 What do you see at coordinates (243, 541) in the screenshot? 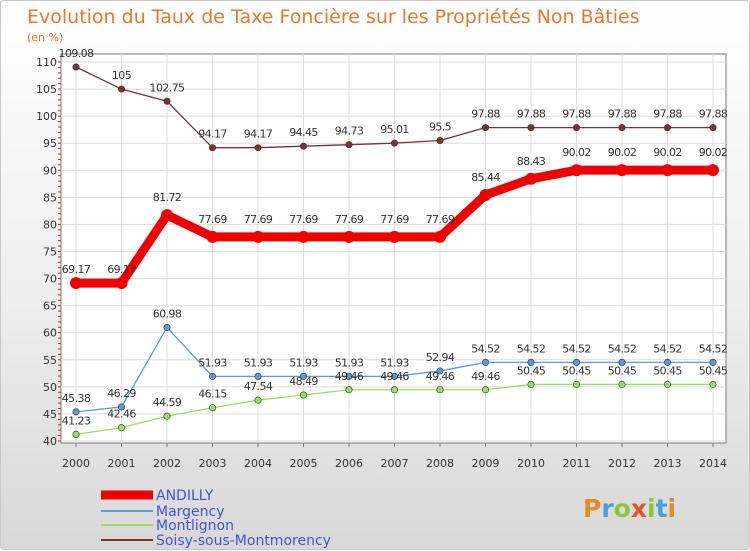
I see `legend-label: Soisy-sous-Montmorency` at bounding box center [243, 541].